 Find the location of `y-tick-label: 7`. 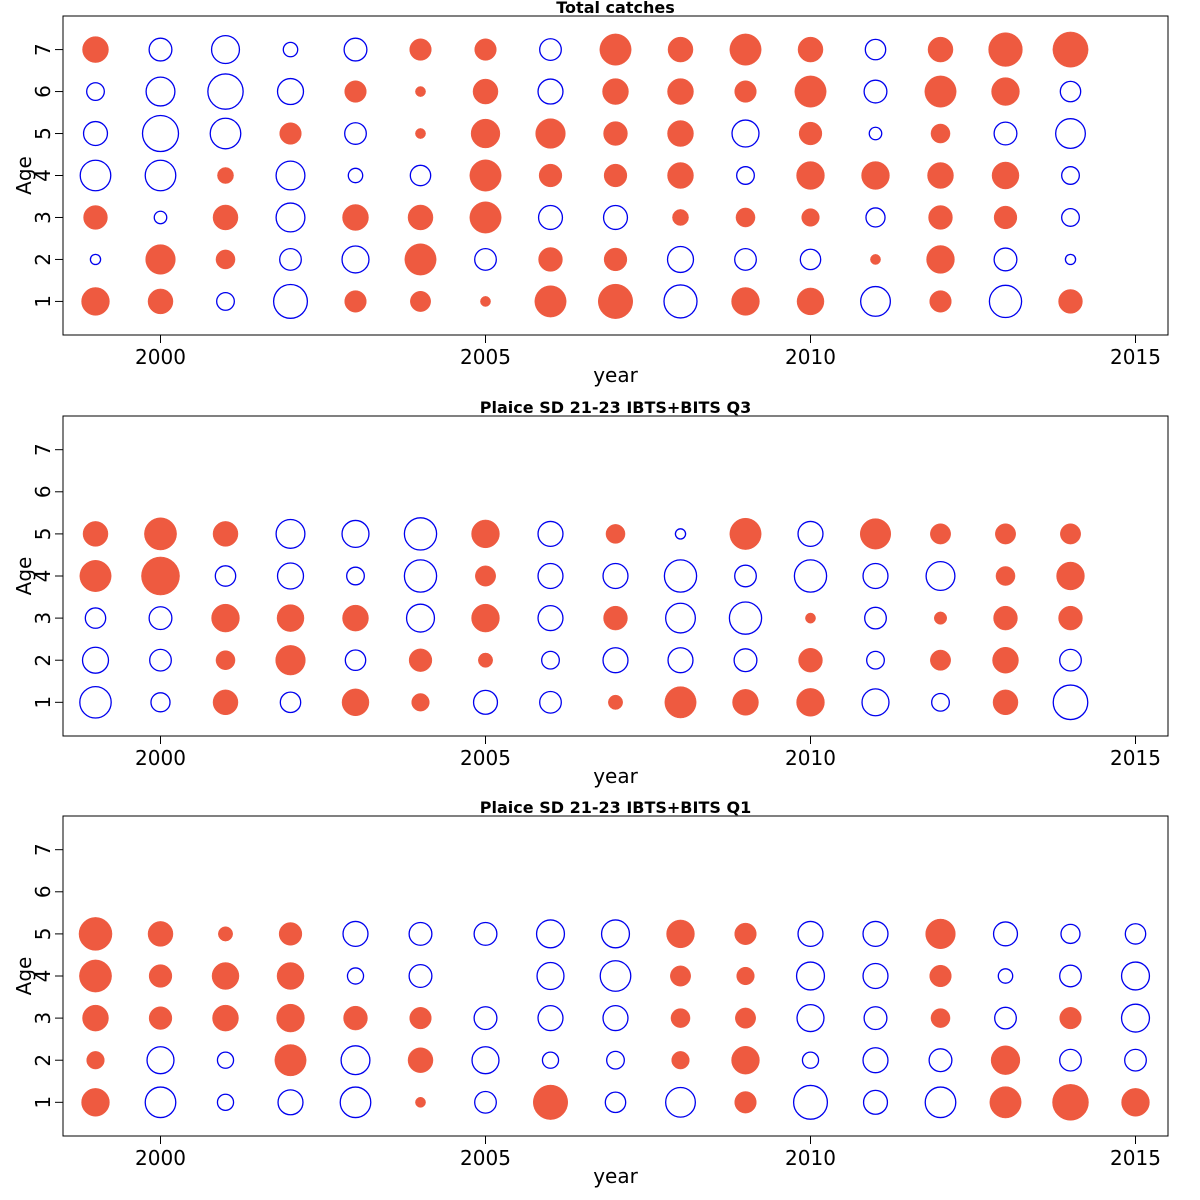

y-tick-label: 7 is located at coordinates (43, 49).